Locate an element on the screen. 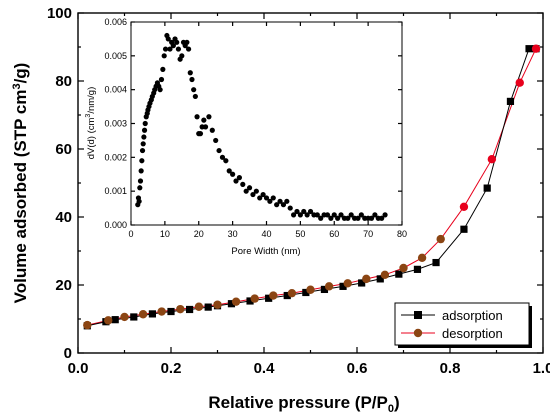 This screenshot has width=550, height=417. x-tick-label: 0.0 is located at coordinates (78, 368).